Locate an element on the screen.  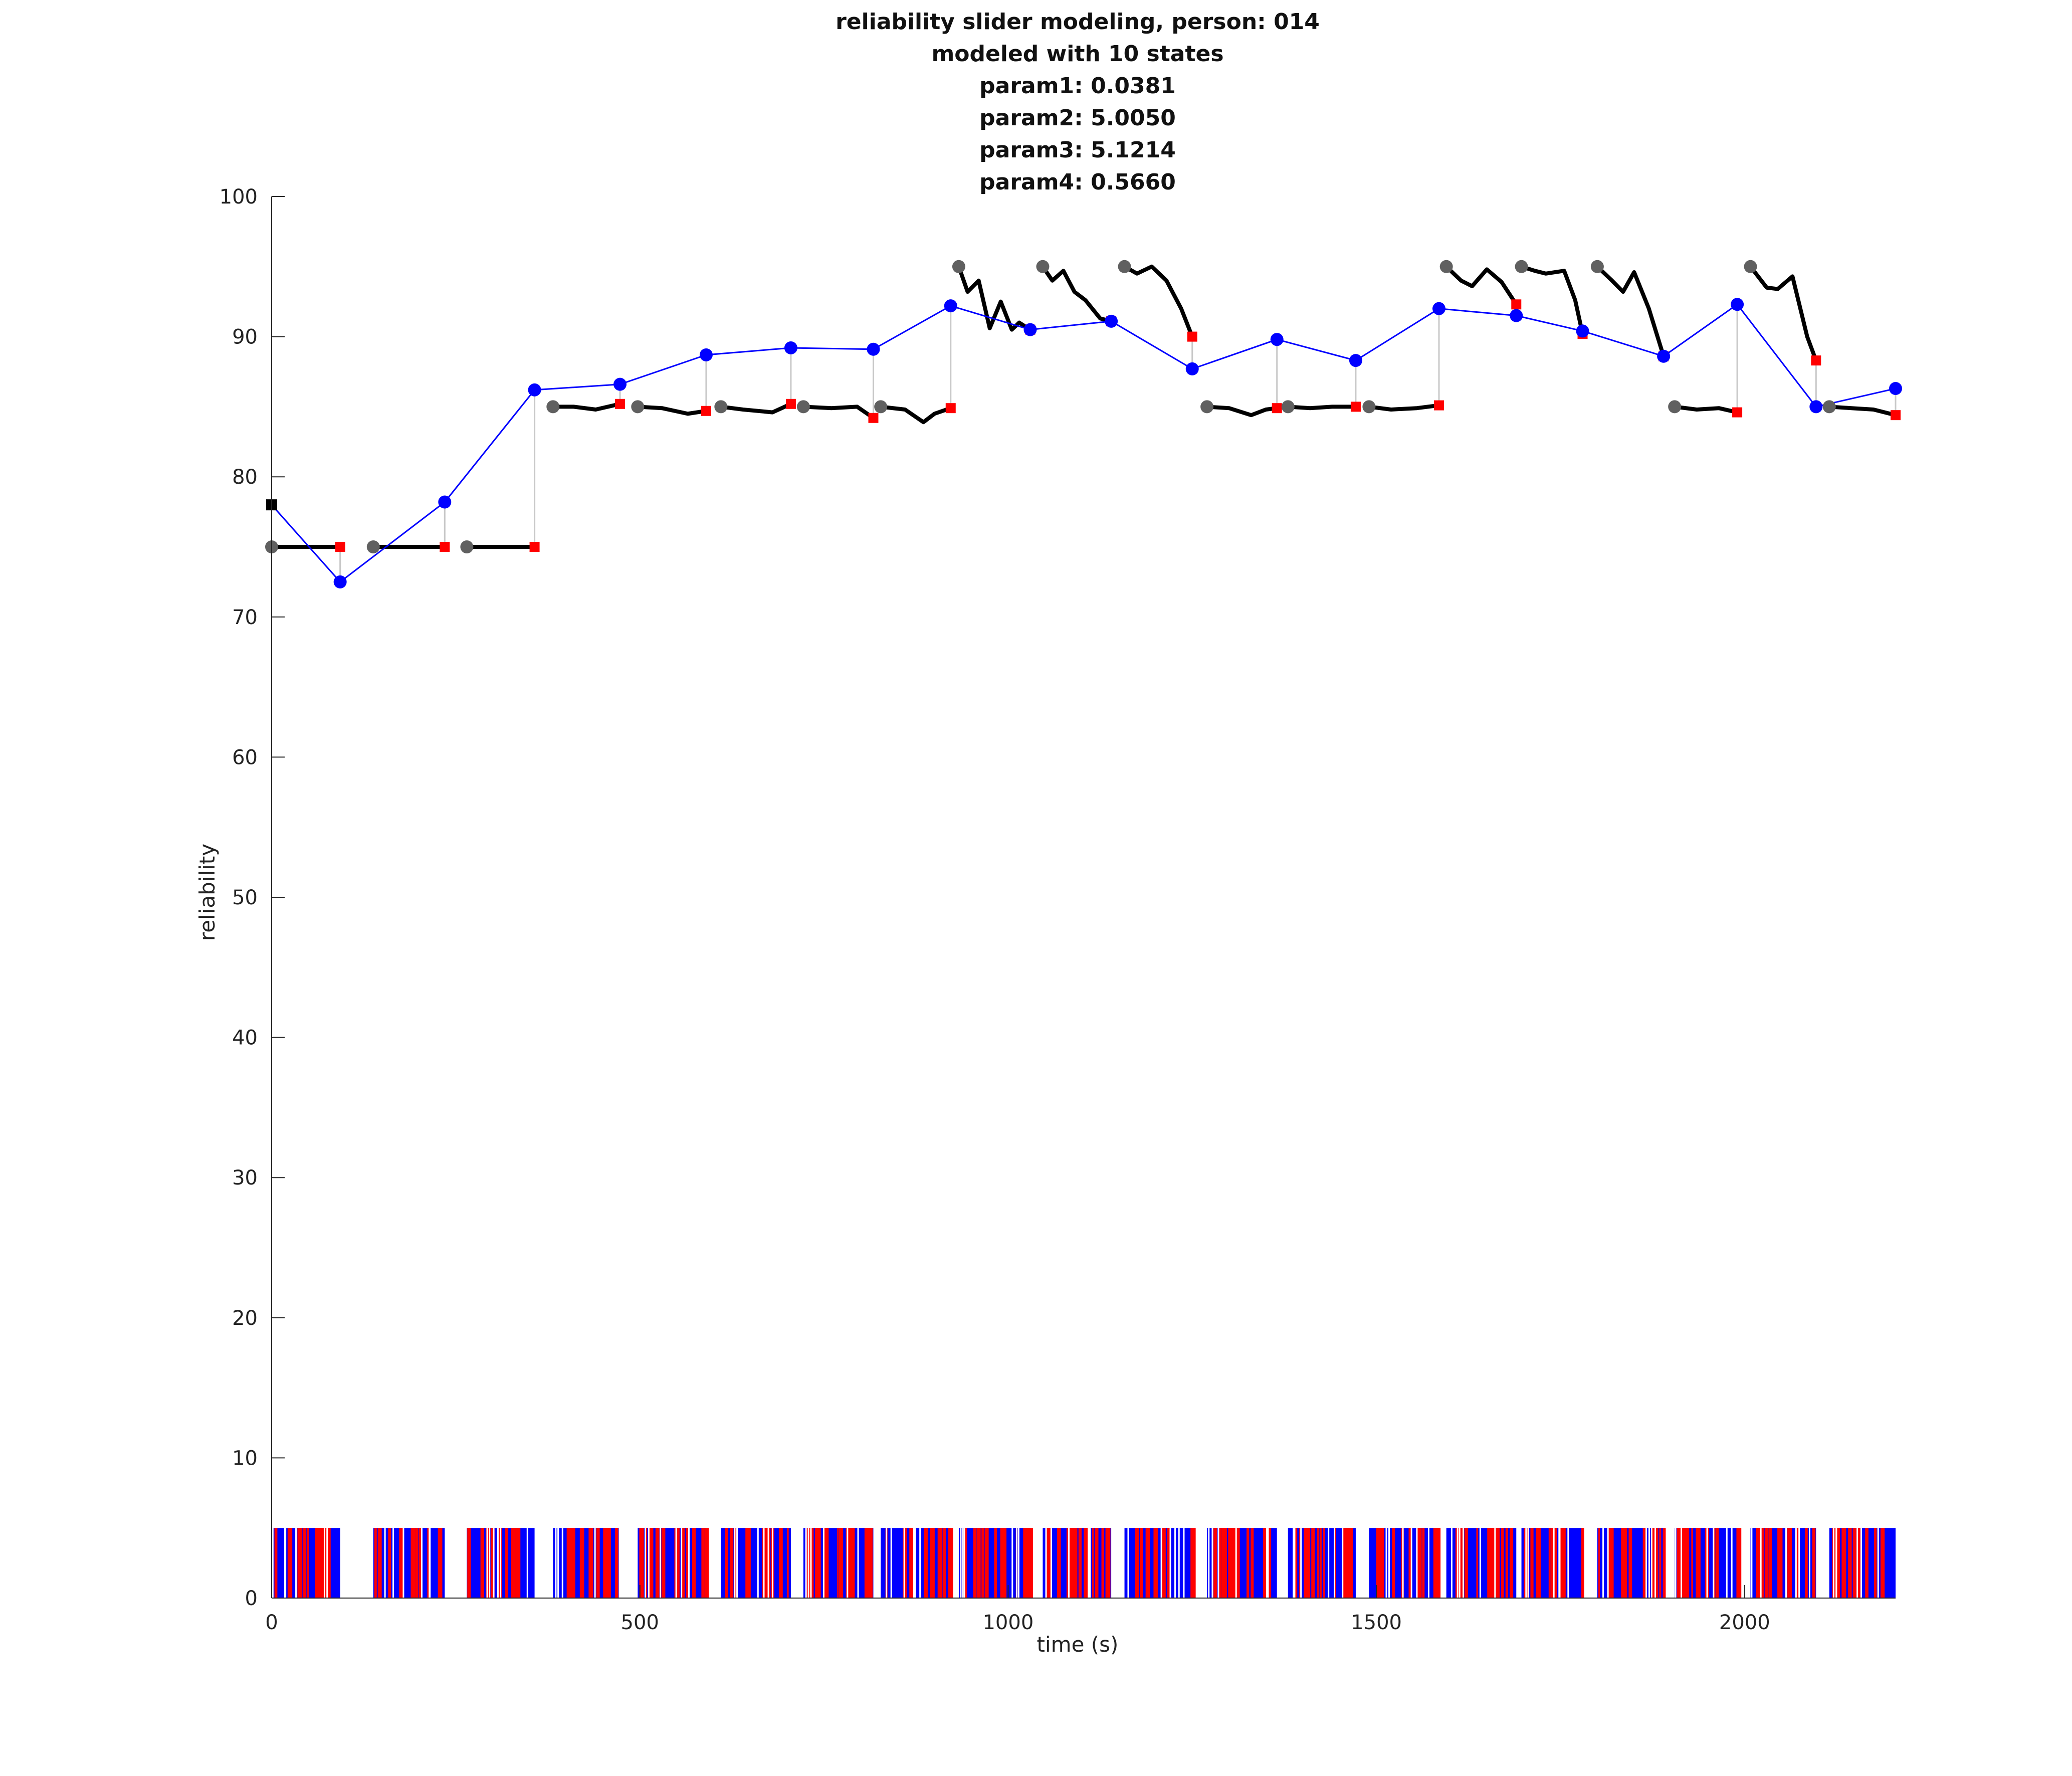
y-tick-label: 10 is located at coordinates (245, 1458).